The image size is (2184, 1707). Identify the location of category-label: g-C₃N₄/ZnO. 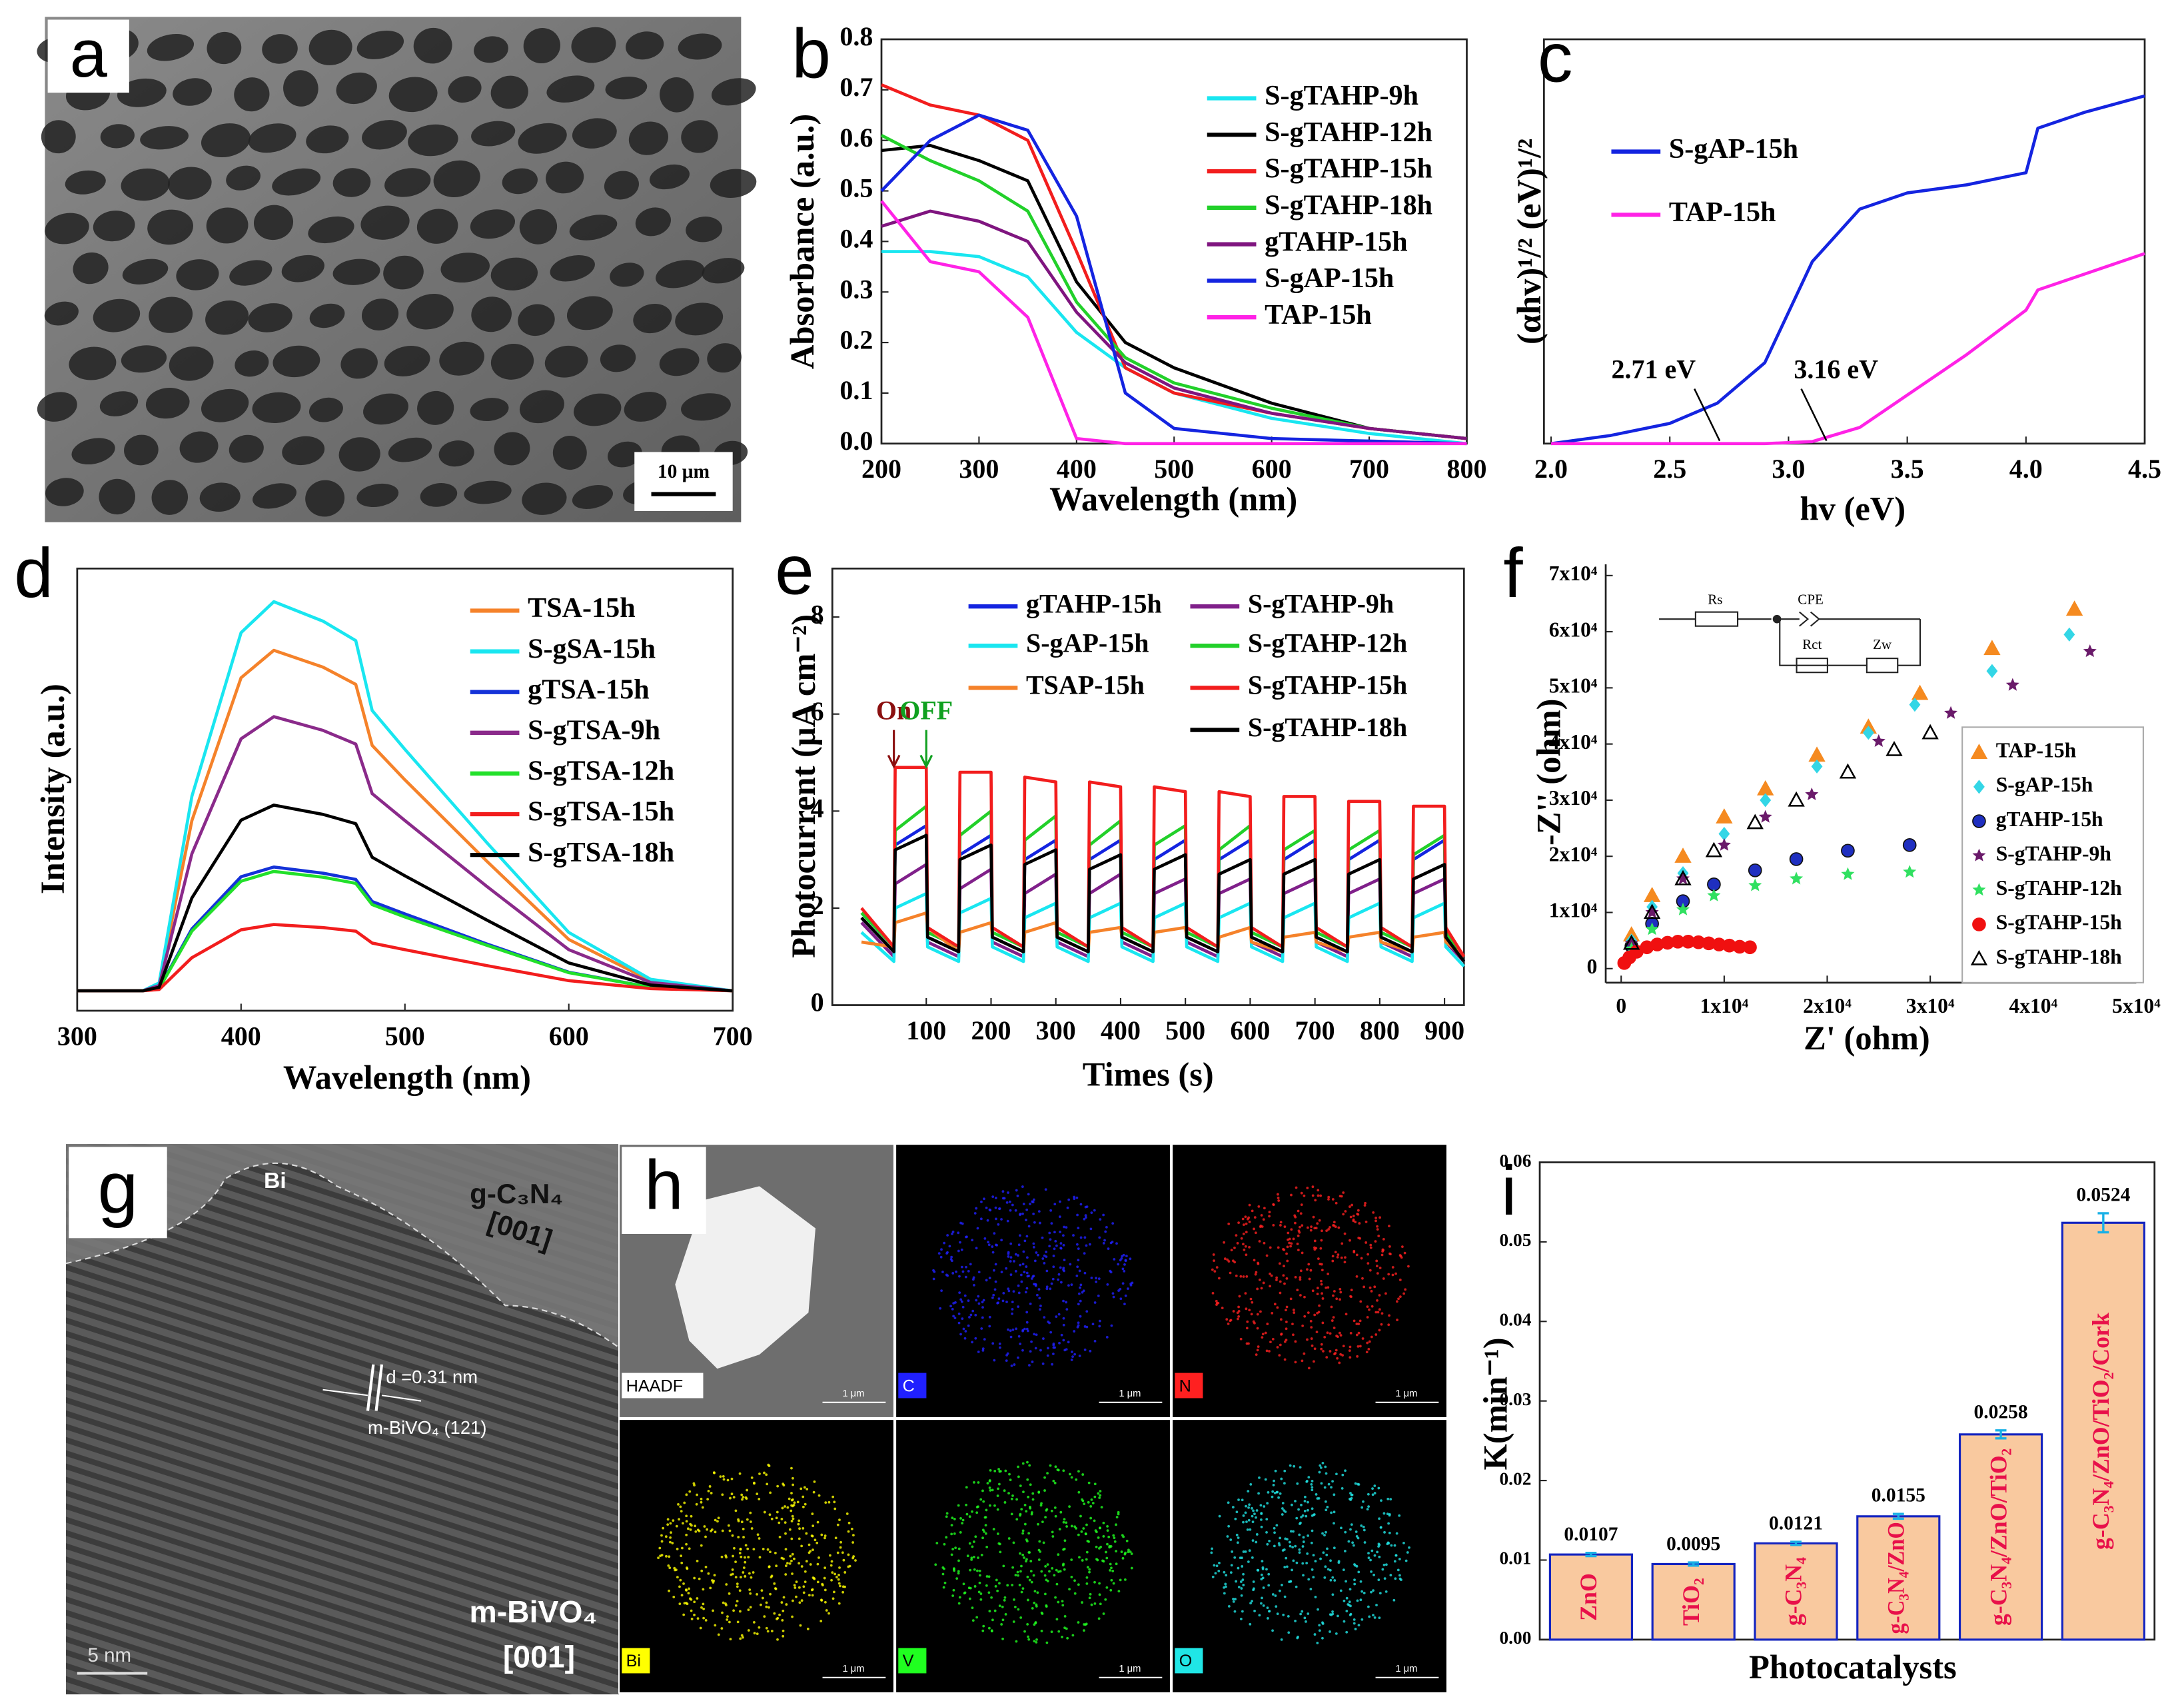
(1897, 1578).